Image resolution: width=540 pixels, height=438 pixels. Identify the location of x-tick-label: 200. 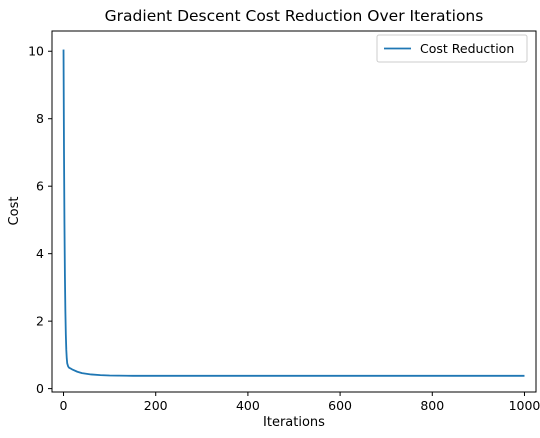
(156, 405).